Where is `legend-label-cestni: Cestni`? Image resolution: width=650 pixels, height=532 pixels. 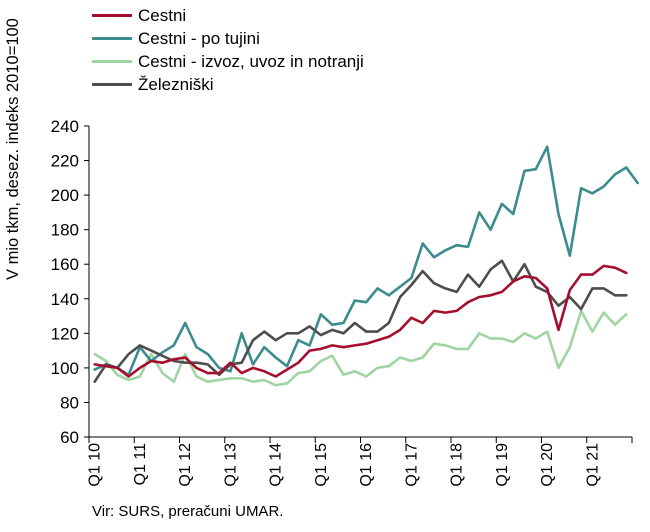 legend-label-cestni: Cestni is located at coordinates (162, 15).